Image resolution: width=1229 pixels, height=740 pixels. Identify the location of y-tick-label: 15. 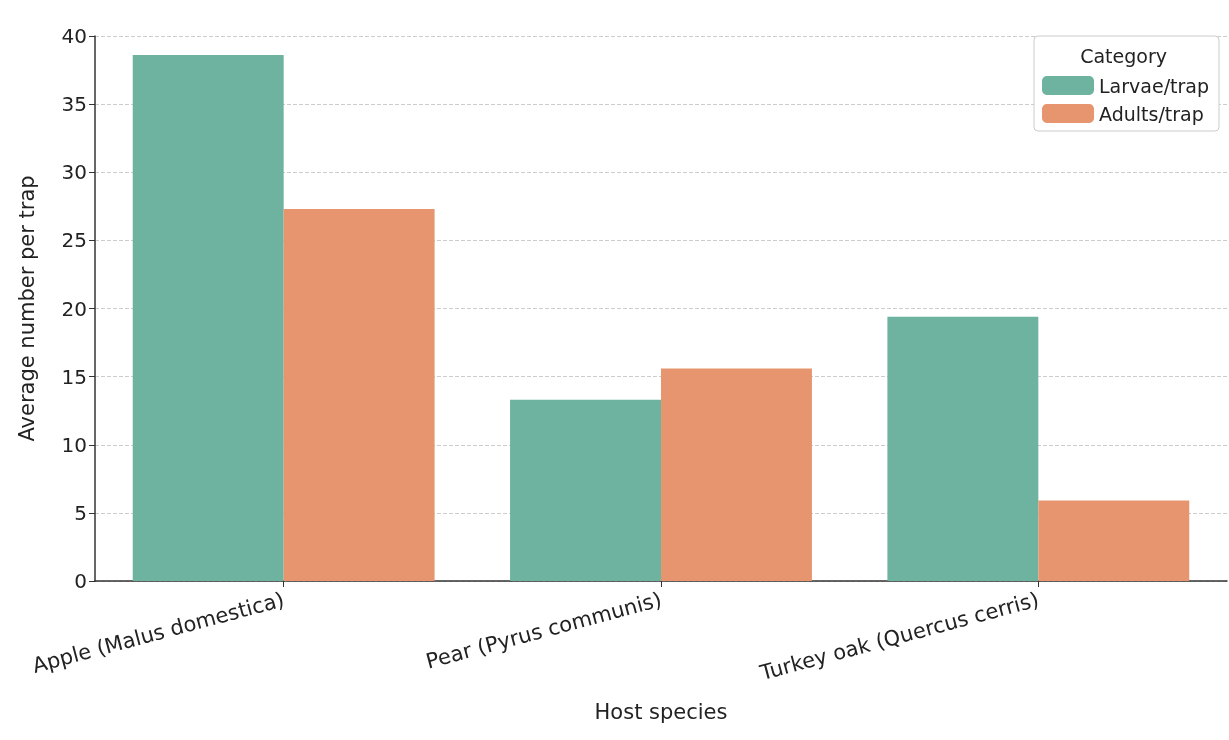
(74, 376).